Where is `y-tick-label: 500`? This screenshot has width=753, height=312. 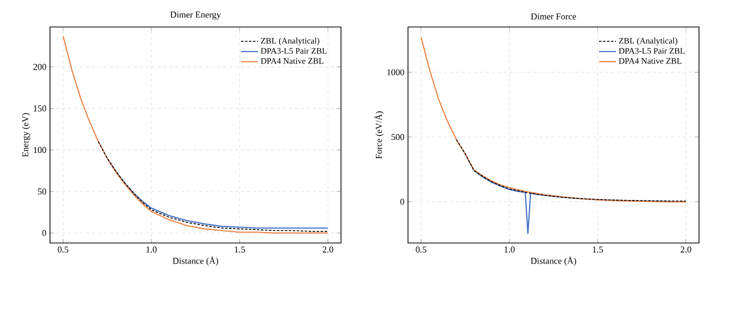
y-tick-label: 500 is located at coordinates (398, 137).